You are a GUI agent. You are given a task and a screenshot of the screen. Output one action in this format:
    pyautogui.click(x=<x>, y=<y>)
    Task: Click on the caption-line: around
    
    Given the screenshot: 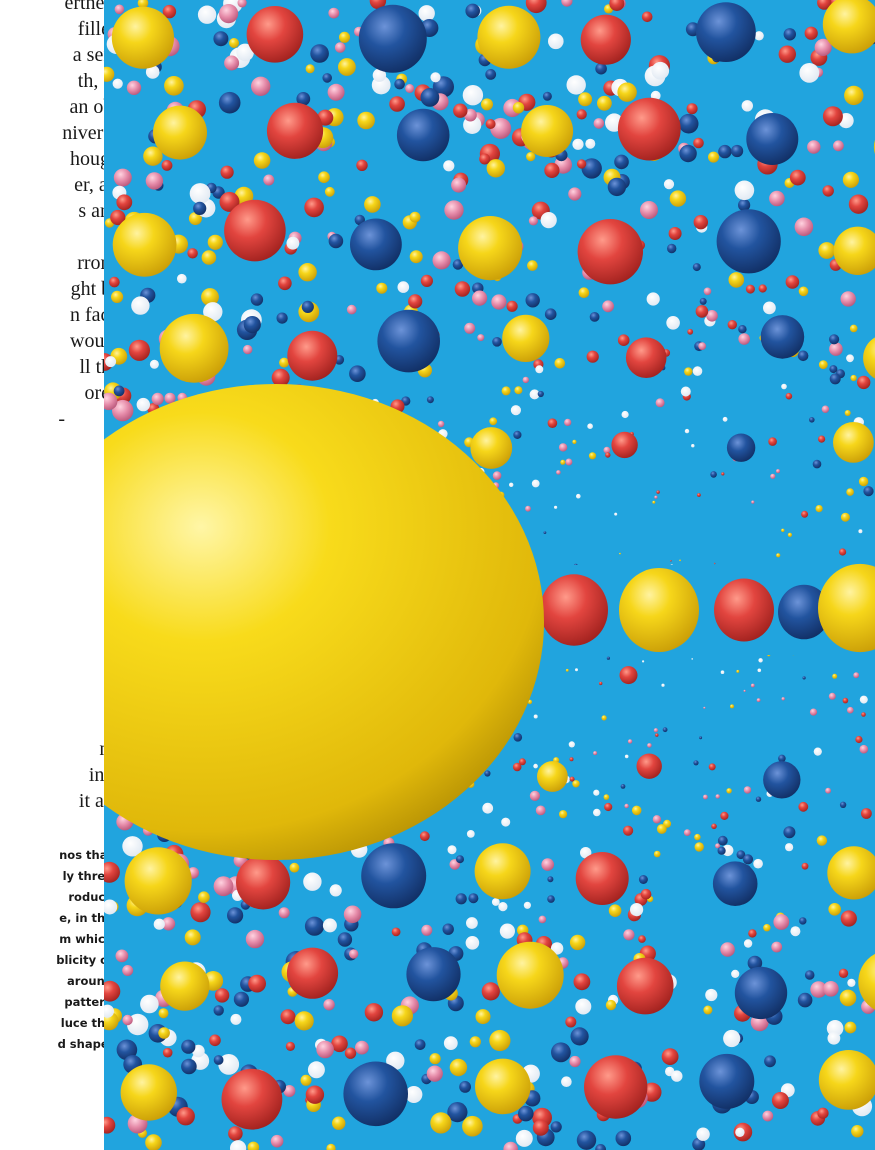 What is the action you would take?
    pyautogui.click(x=90, y=981)
    